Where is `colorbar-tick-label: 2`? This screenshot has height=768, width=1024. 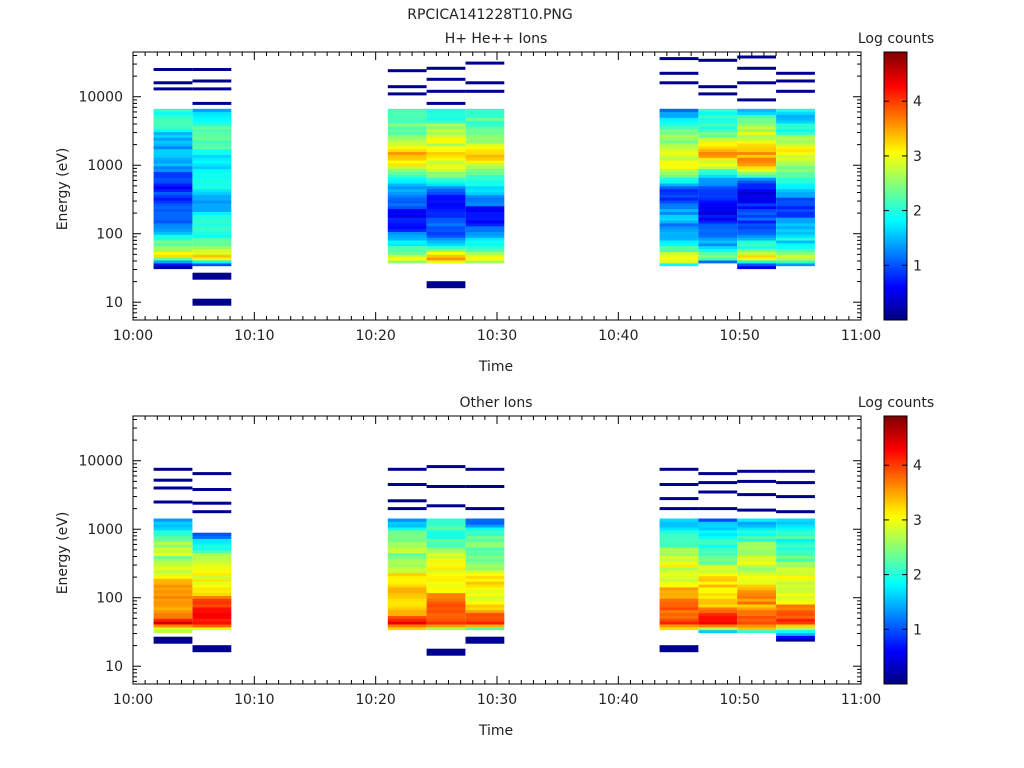
colorbar-tick-label: 2 is located at coordinates (917, 576).